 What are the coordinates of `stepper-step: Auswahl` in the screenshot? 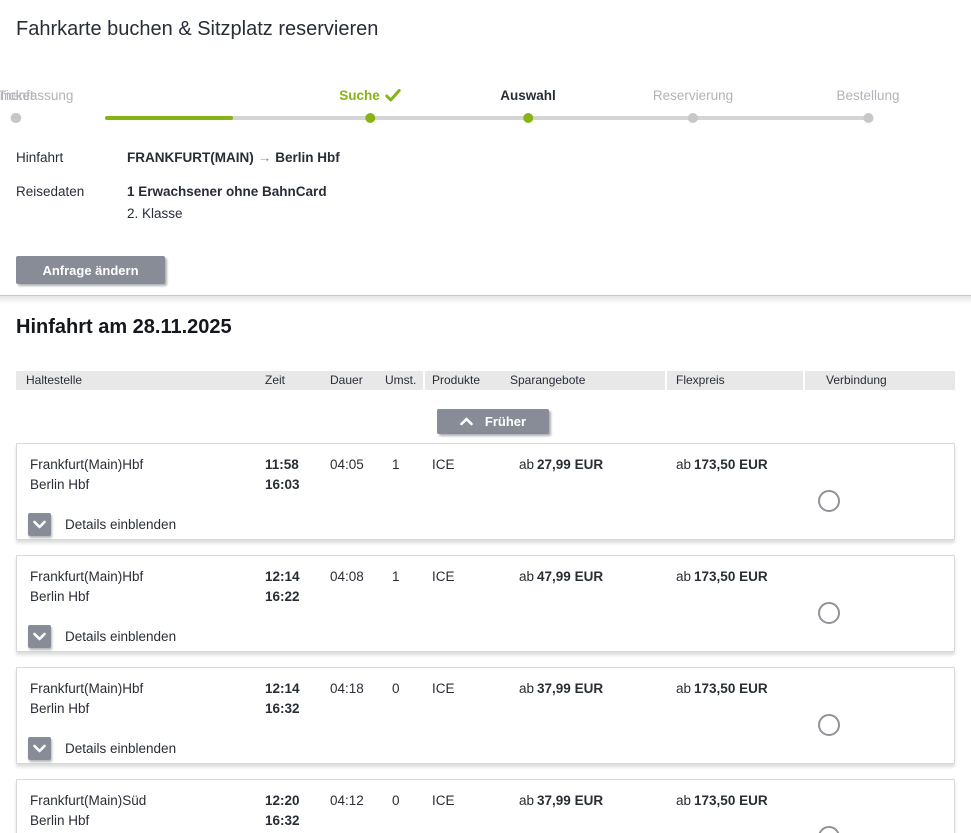 It's located at (528, 104).